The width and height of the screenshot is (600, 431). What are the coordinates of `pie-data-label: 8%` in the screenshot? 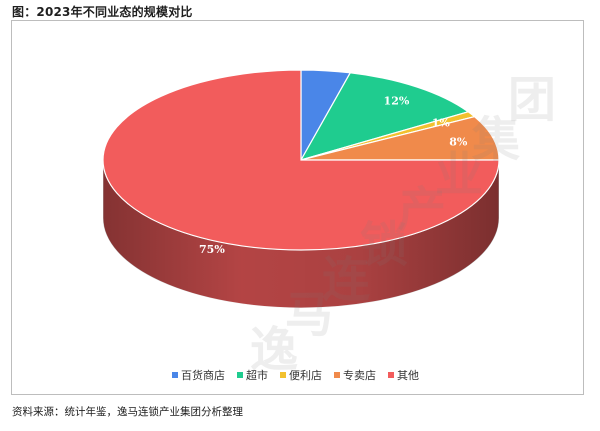 It's located at (458, 142).